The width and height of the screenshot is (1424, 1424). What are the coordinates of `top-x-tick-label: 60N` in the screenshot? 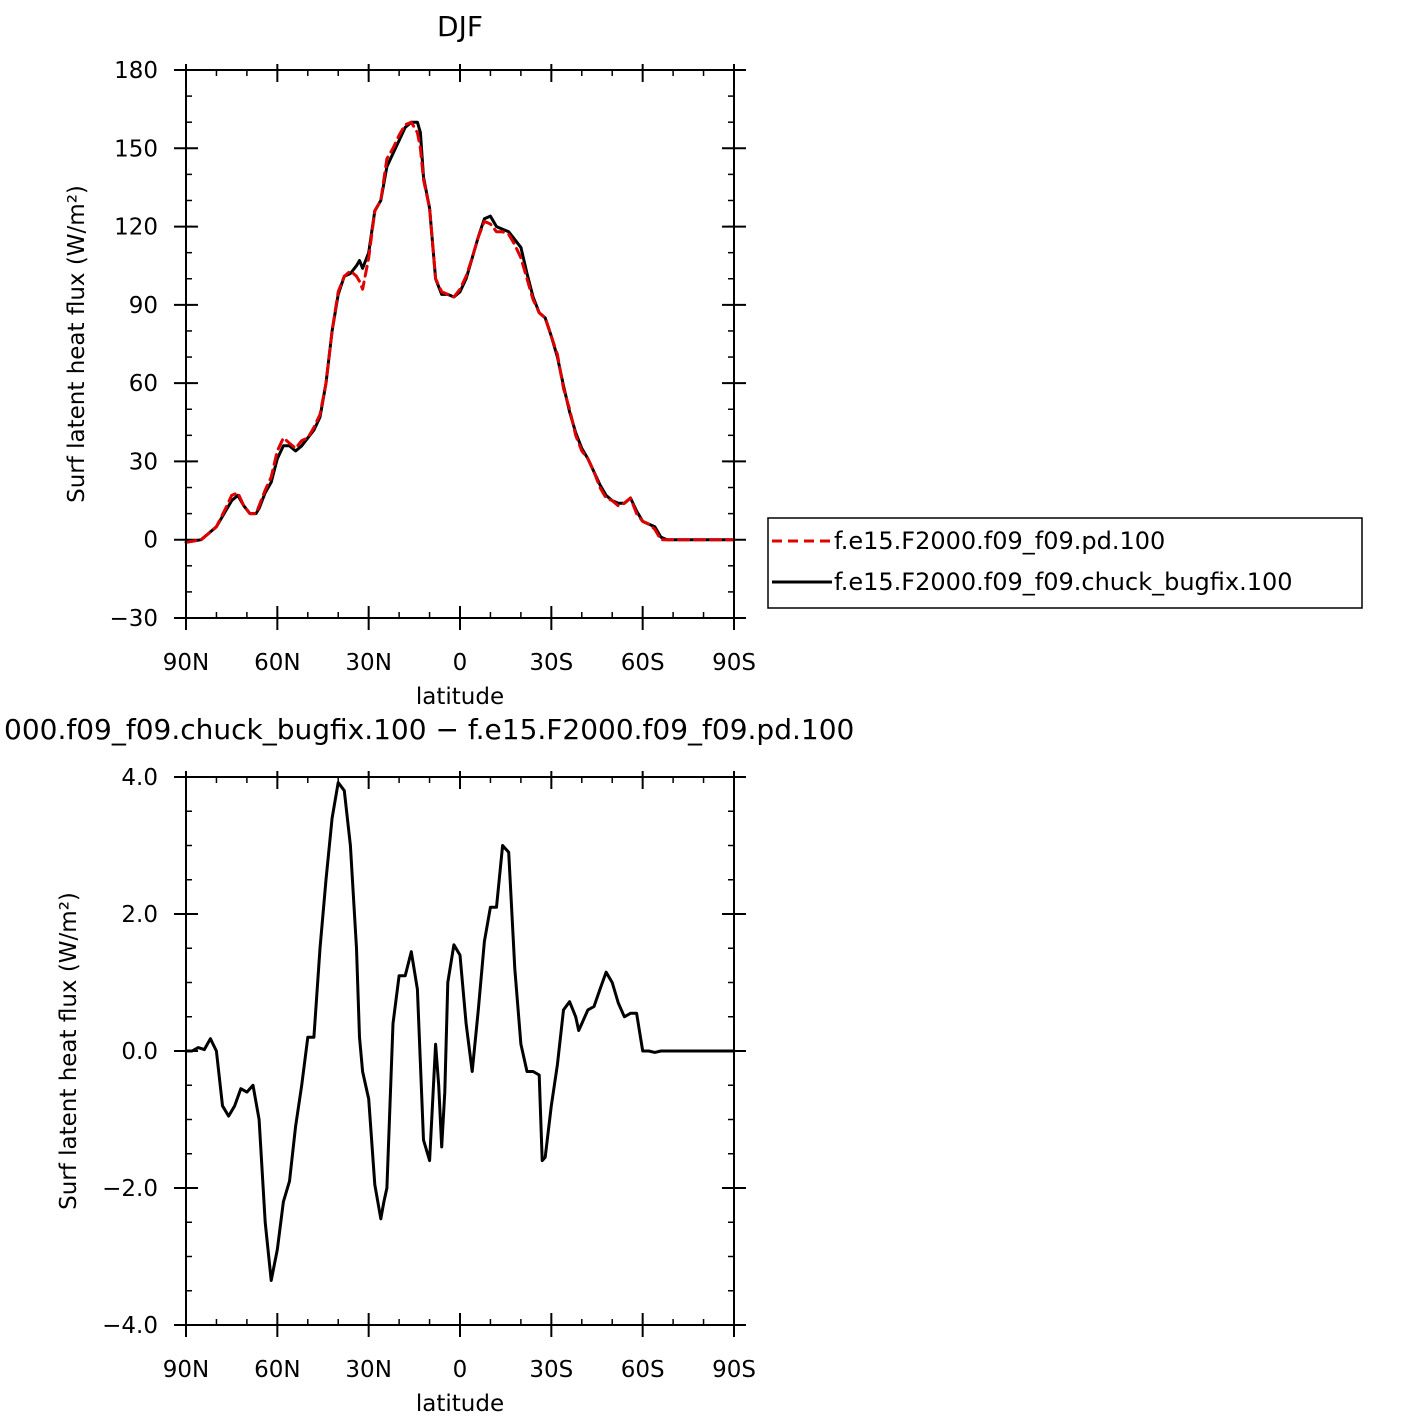 It's located at (277, 663).